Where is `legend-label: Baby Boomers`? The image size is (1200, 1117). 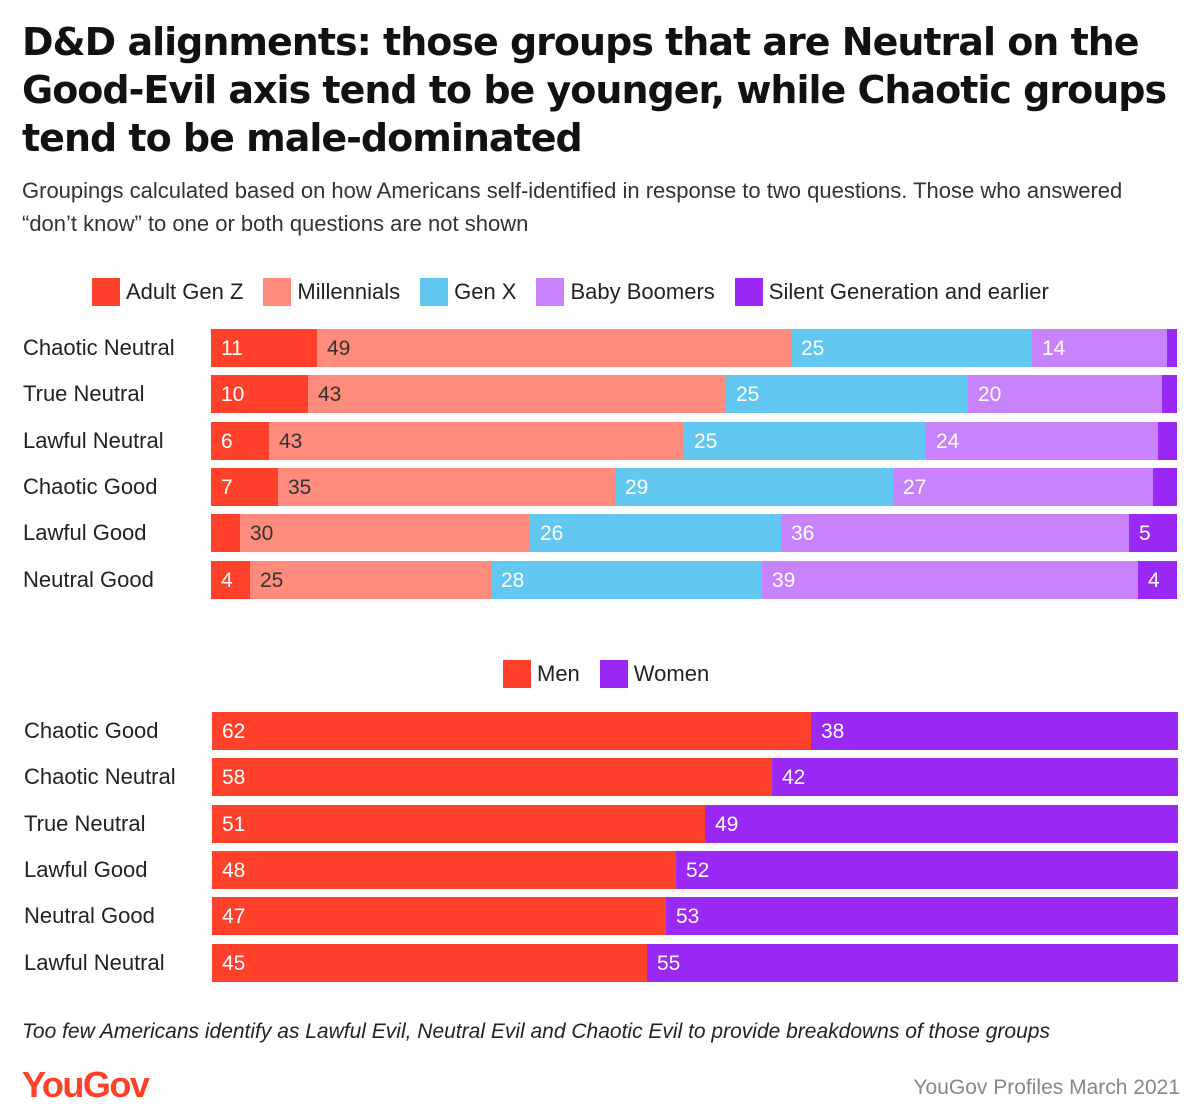 legend-label: Baby Boomers is located at coordinates (642, 291).